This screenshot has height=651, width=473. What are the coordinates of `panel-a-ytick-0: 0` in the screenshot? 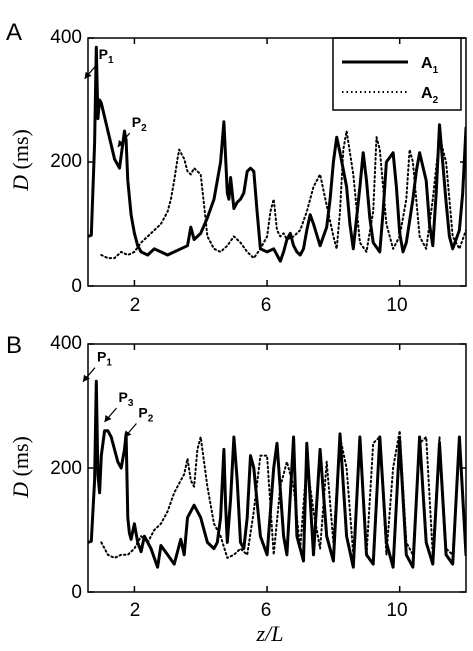 It's located at (76, 286).